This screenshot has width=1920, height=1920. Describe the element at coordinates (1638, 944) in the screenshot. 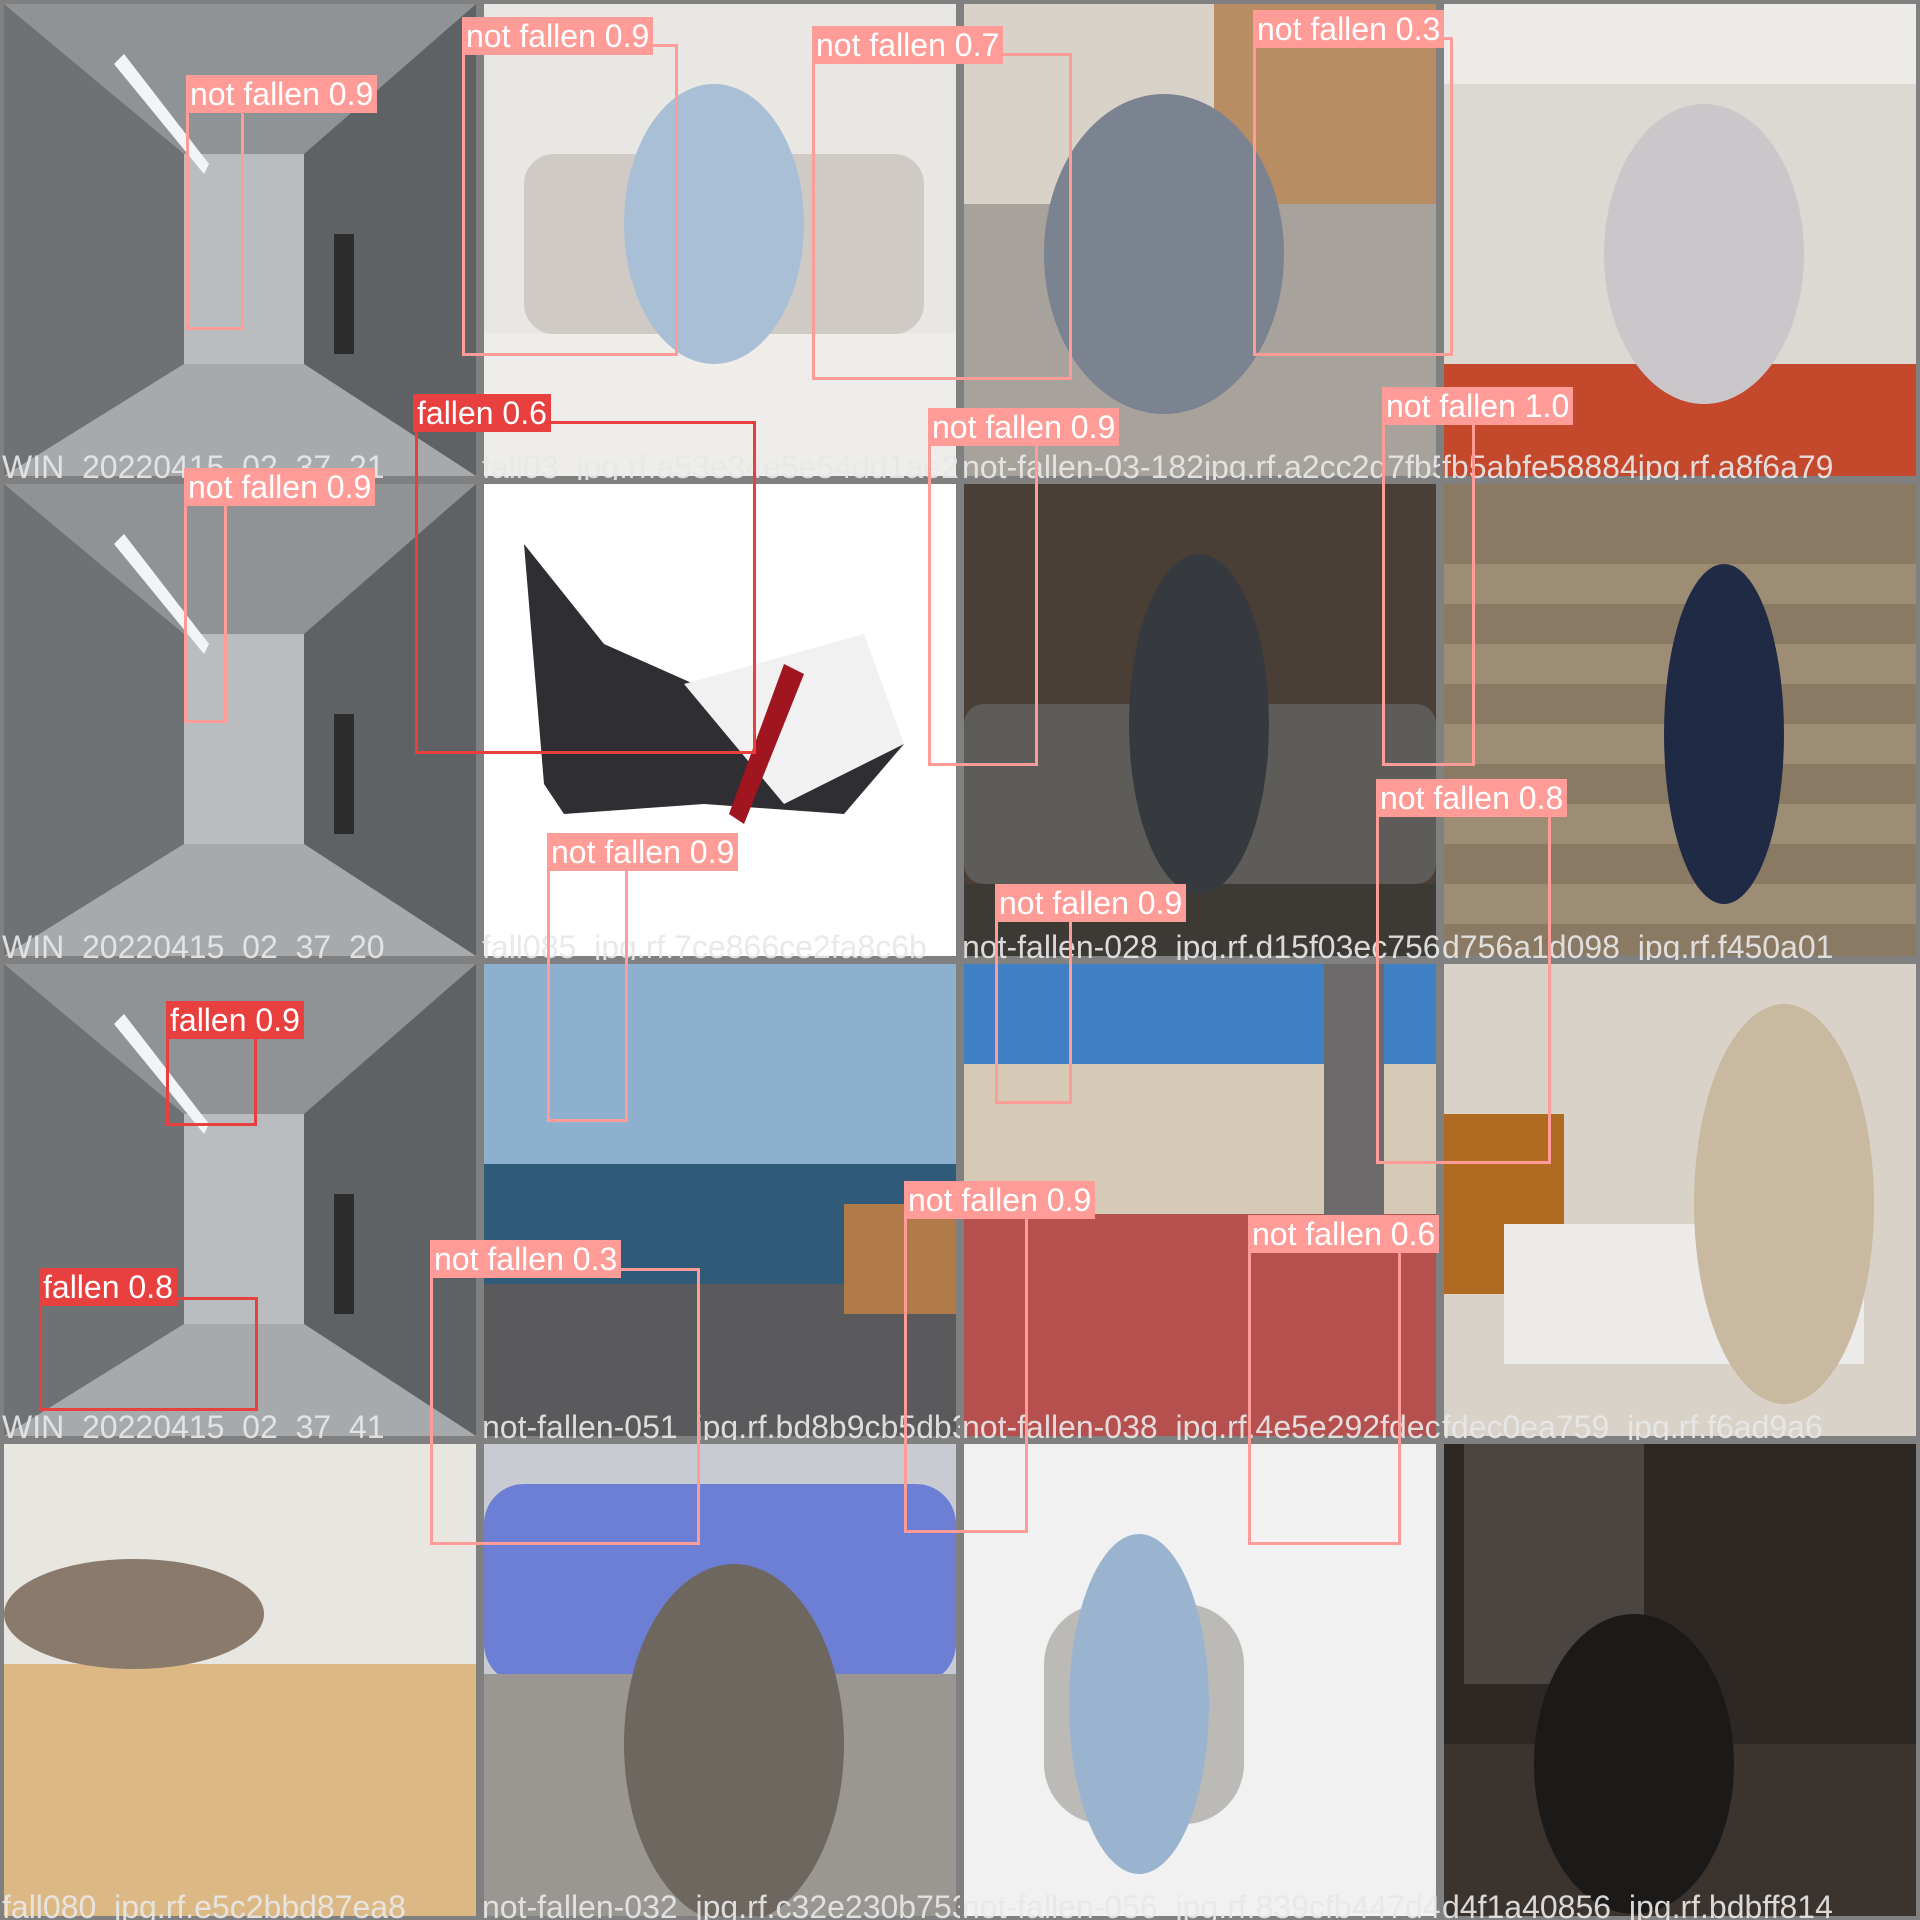

I see `file-name-label: d756a1d098_jpg.rf.f450a01` at that location.